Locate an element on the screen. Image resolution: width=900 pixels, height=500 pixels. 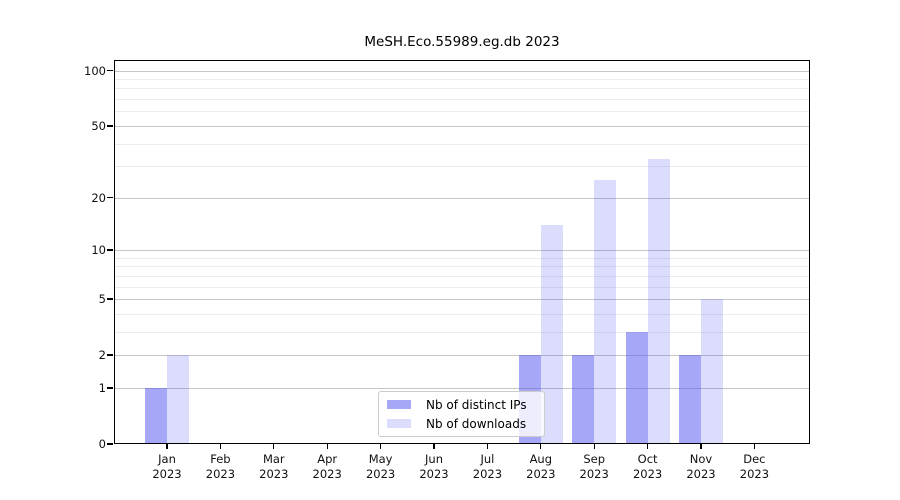
x-tick-label-jul: Jul 2023 is located at coordinates (487, 466).